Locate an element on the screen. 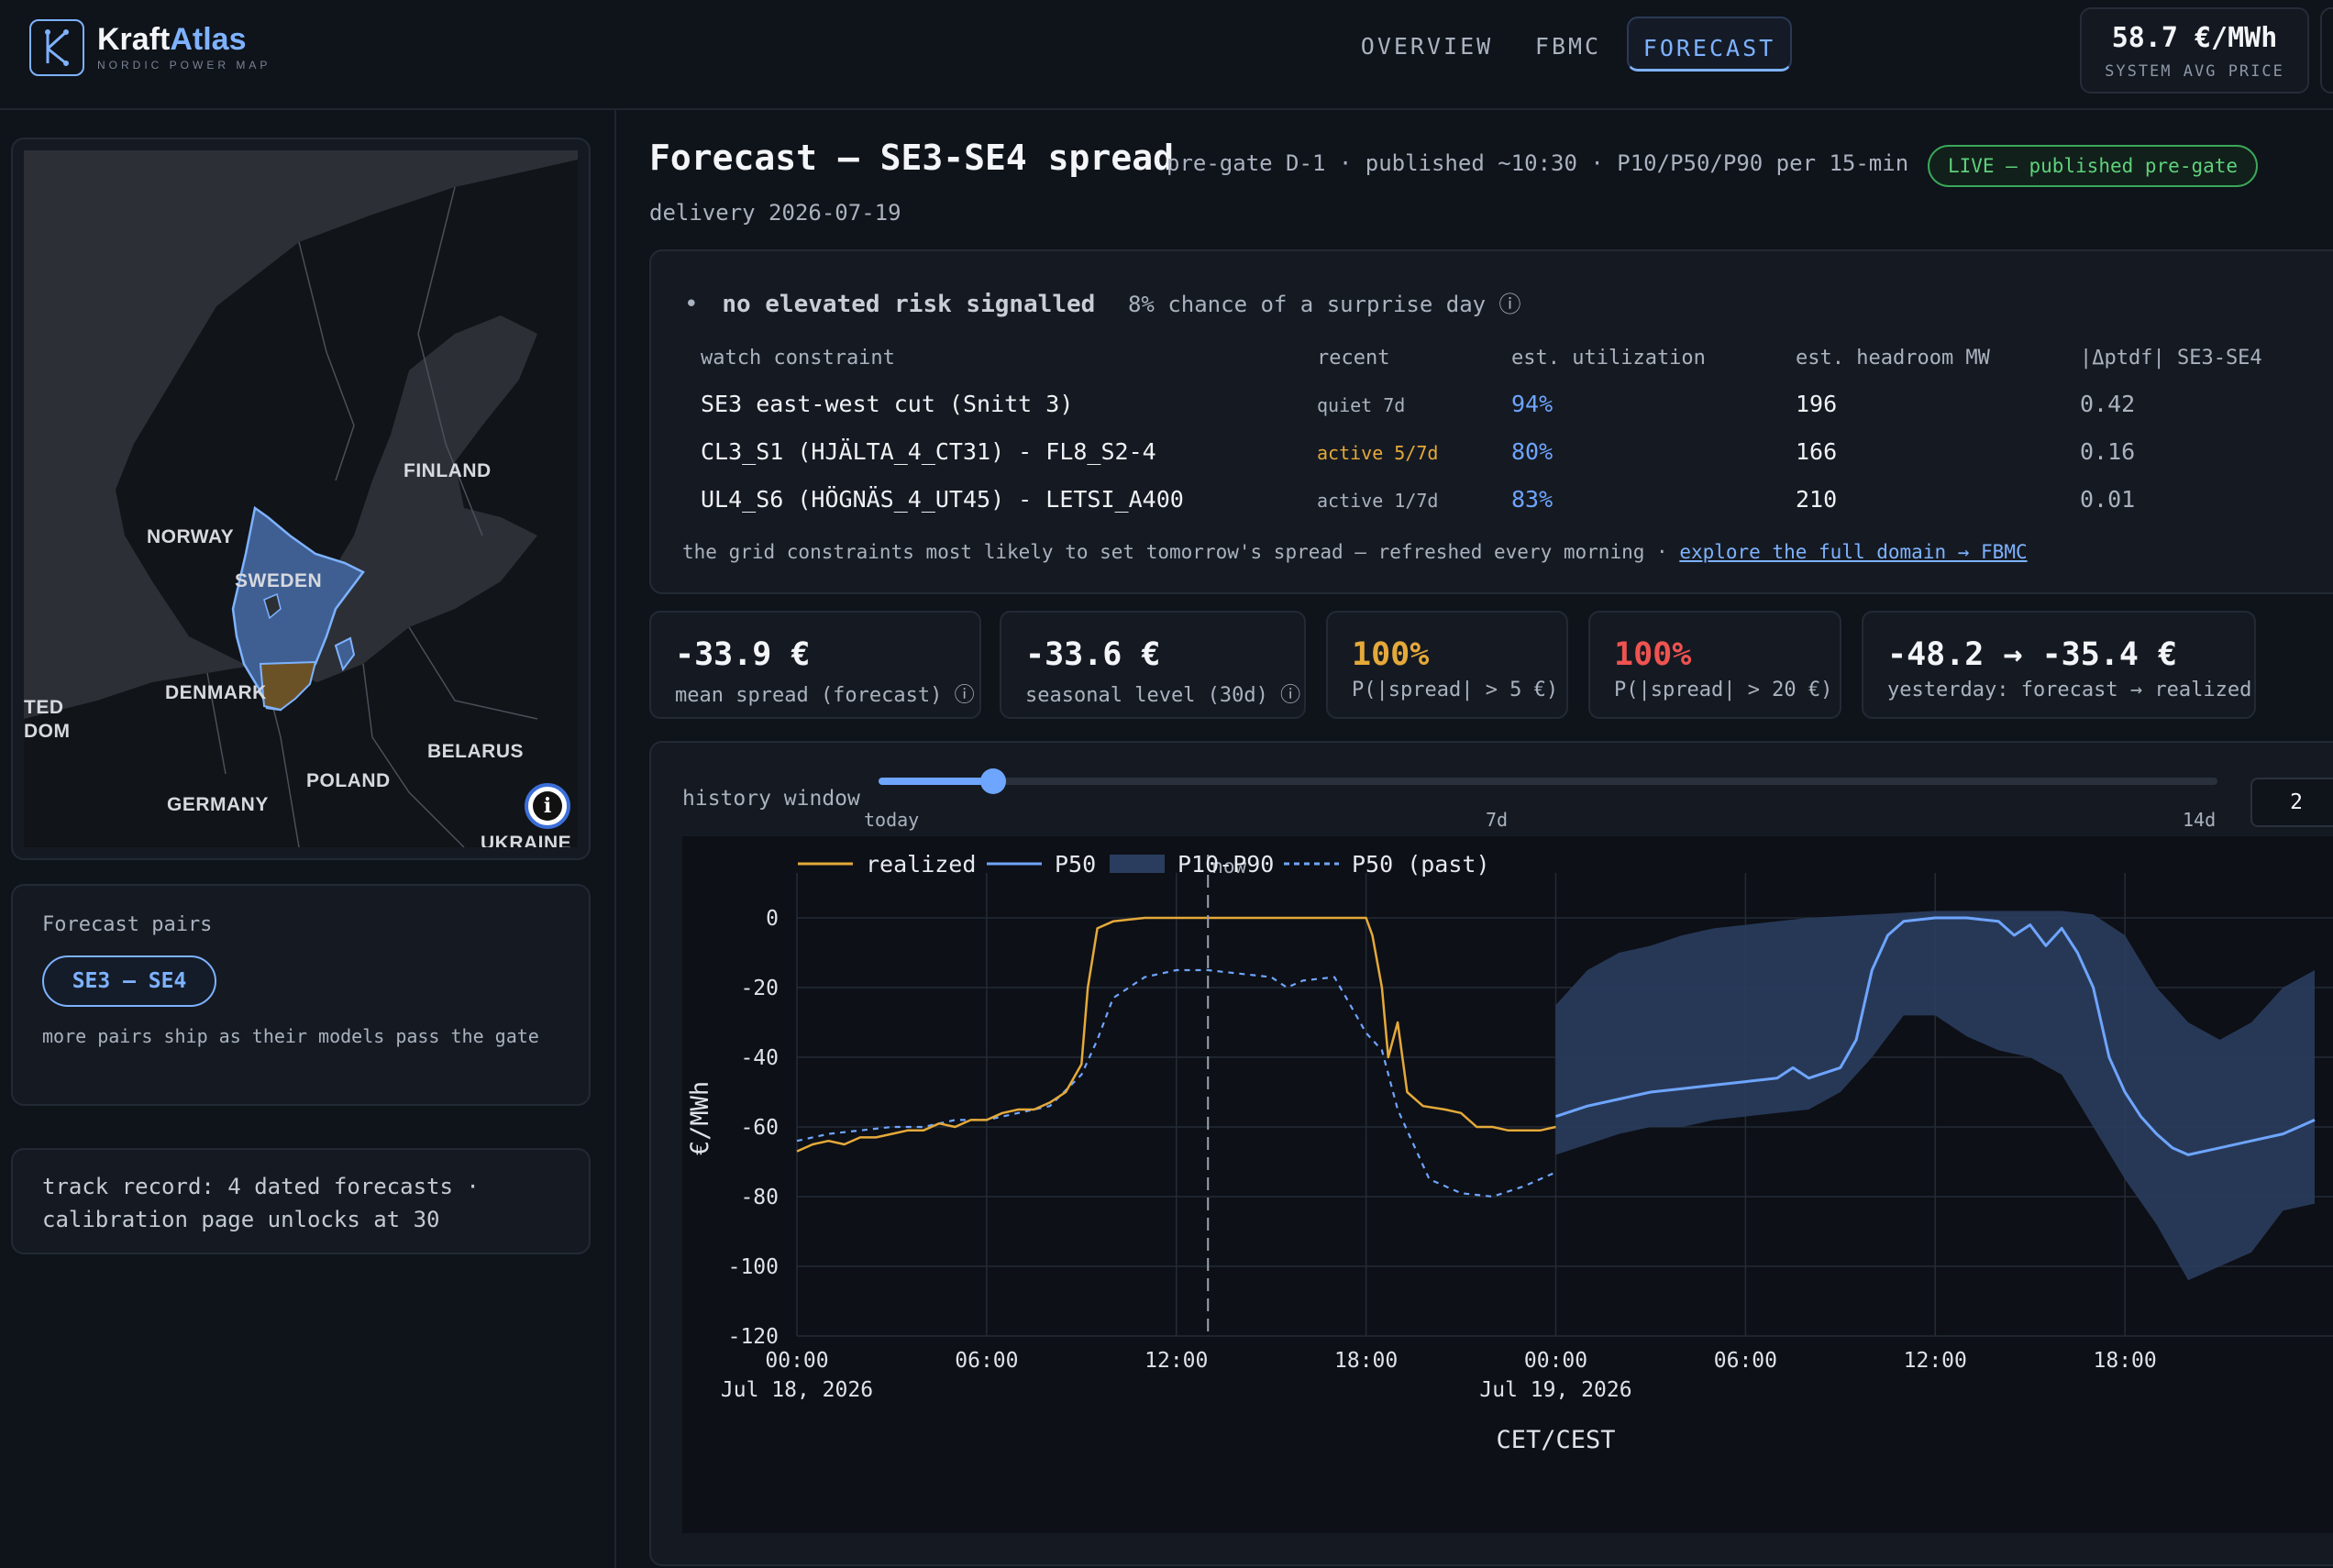 The width and height of the screenshot is (2333, 1568). tab-forecast: FORECAST is located at coordinates (1709, 44).